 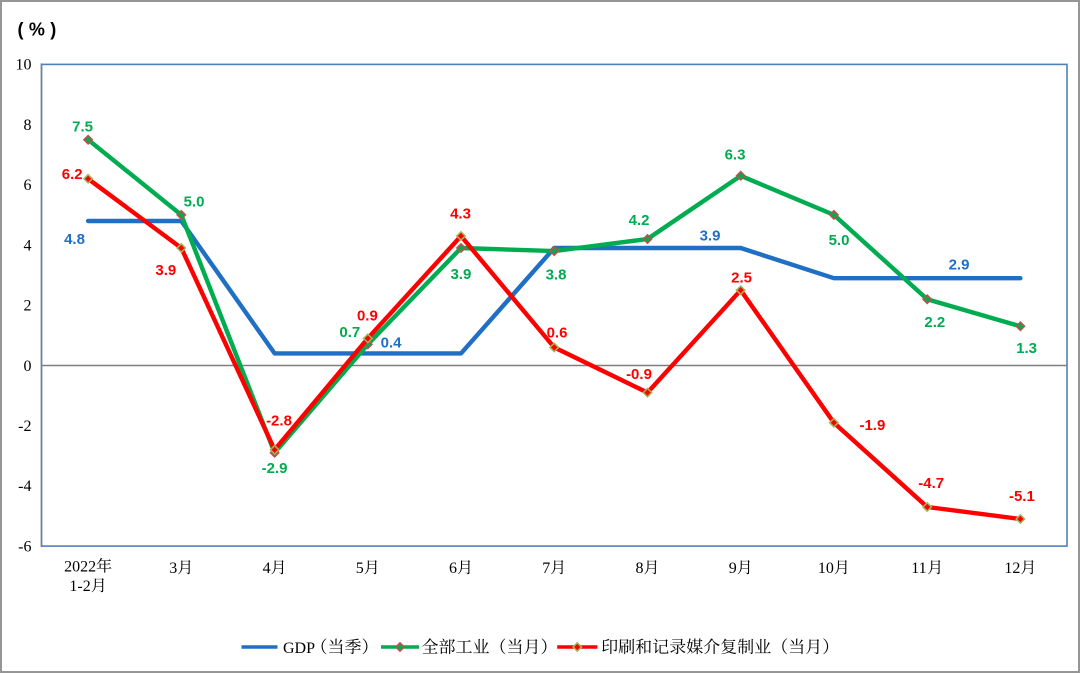 I want to click on svg-text: 2.9, so click(x=959, y=264).